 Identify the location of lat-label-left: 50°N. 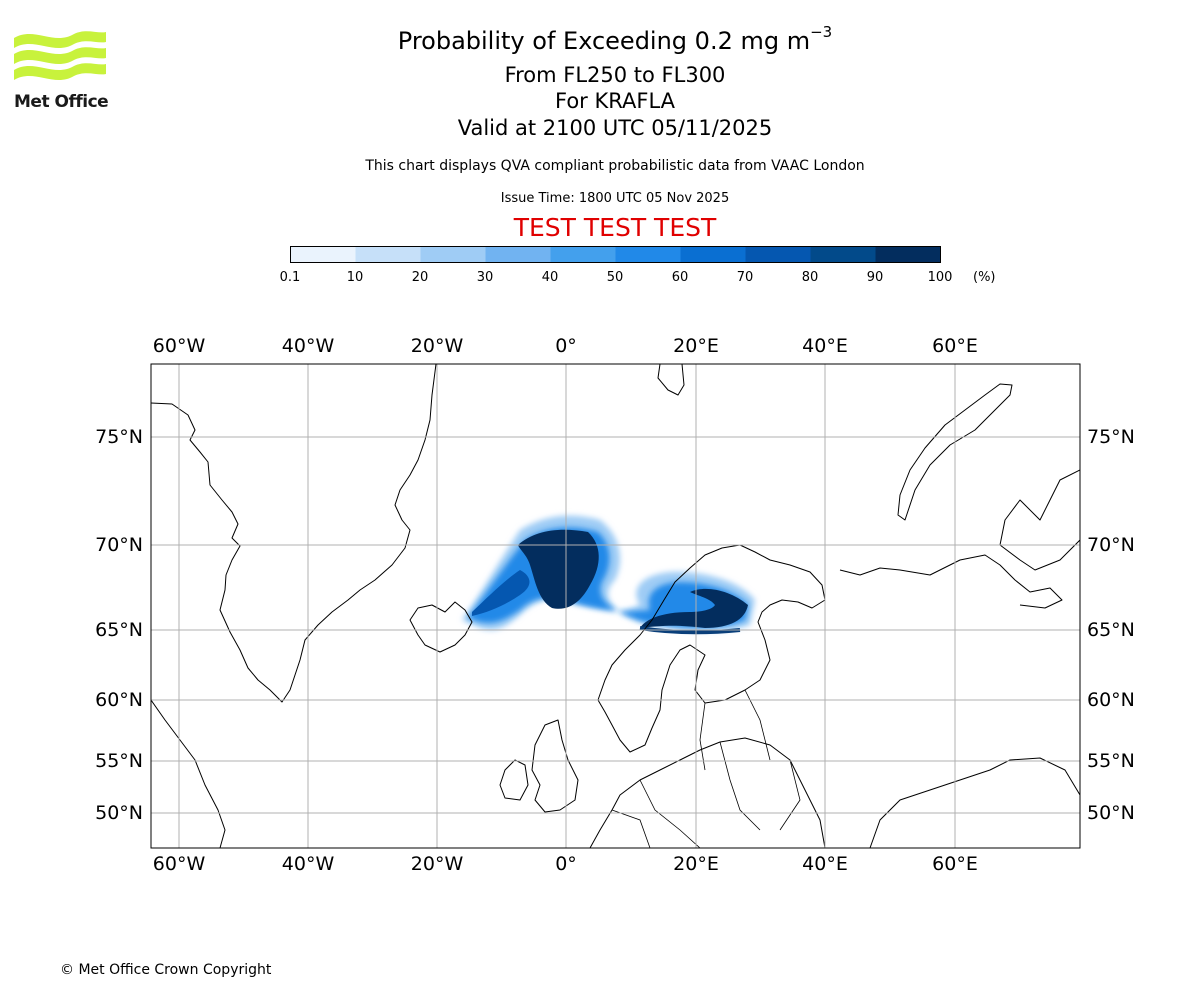
(119, 813).